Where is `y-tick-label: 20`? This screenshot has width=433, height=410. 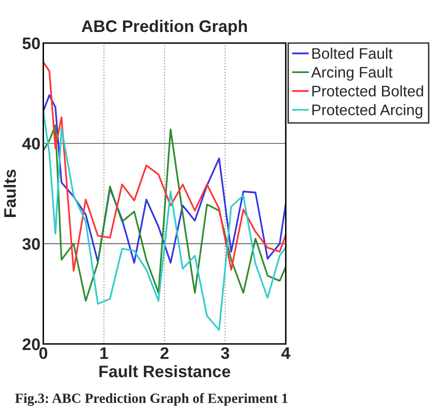
y-tick-label: 20 is located at coordinates (31, 344).